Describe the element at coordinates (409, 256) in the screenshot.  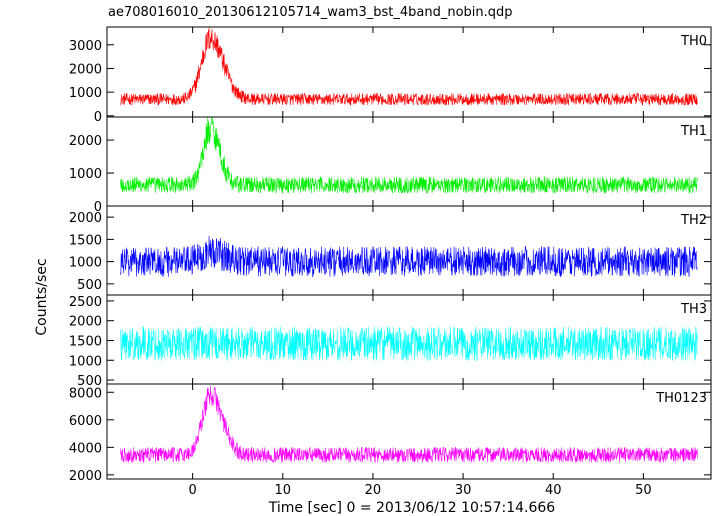
I see `series-line-th2` at that location.